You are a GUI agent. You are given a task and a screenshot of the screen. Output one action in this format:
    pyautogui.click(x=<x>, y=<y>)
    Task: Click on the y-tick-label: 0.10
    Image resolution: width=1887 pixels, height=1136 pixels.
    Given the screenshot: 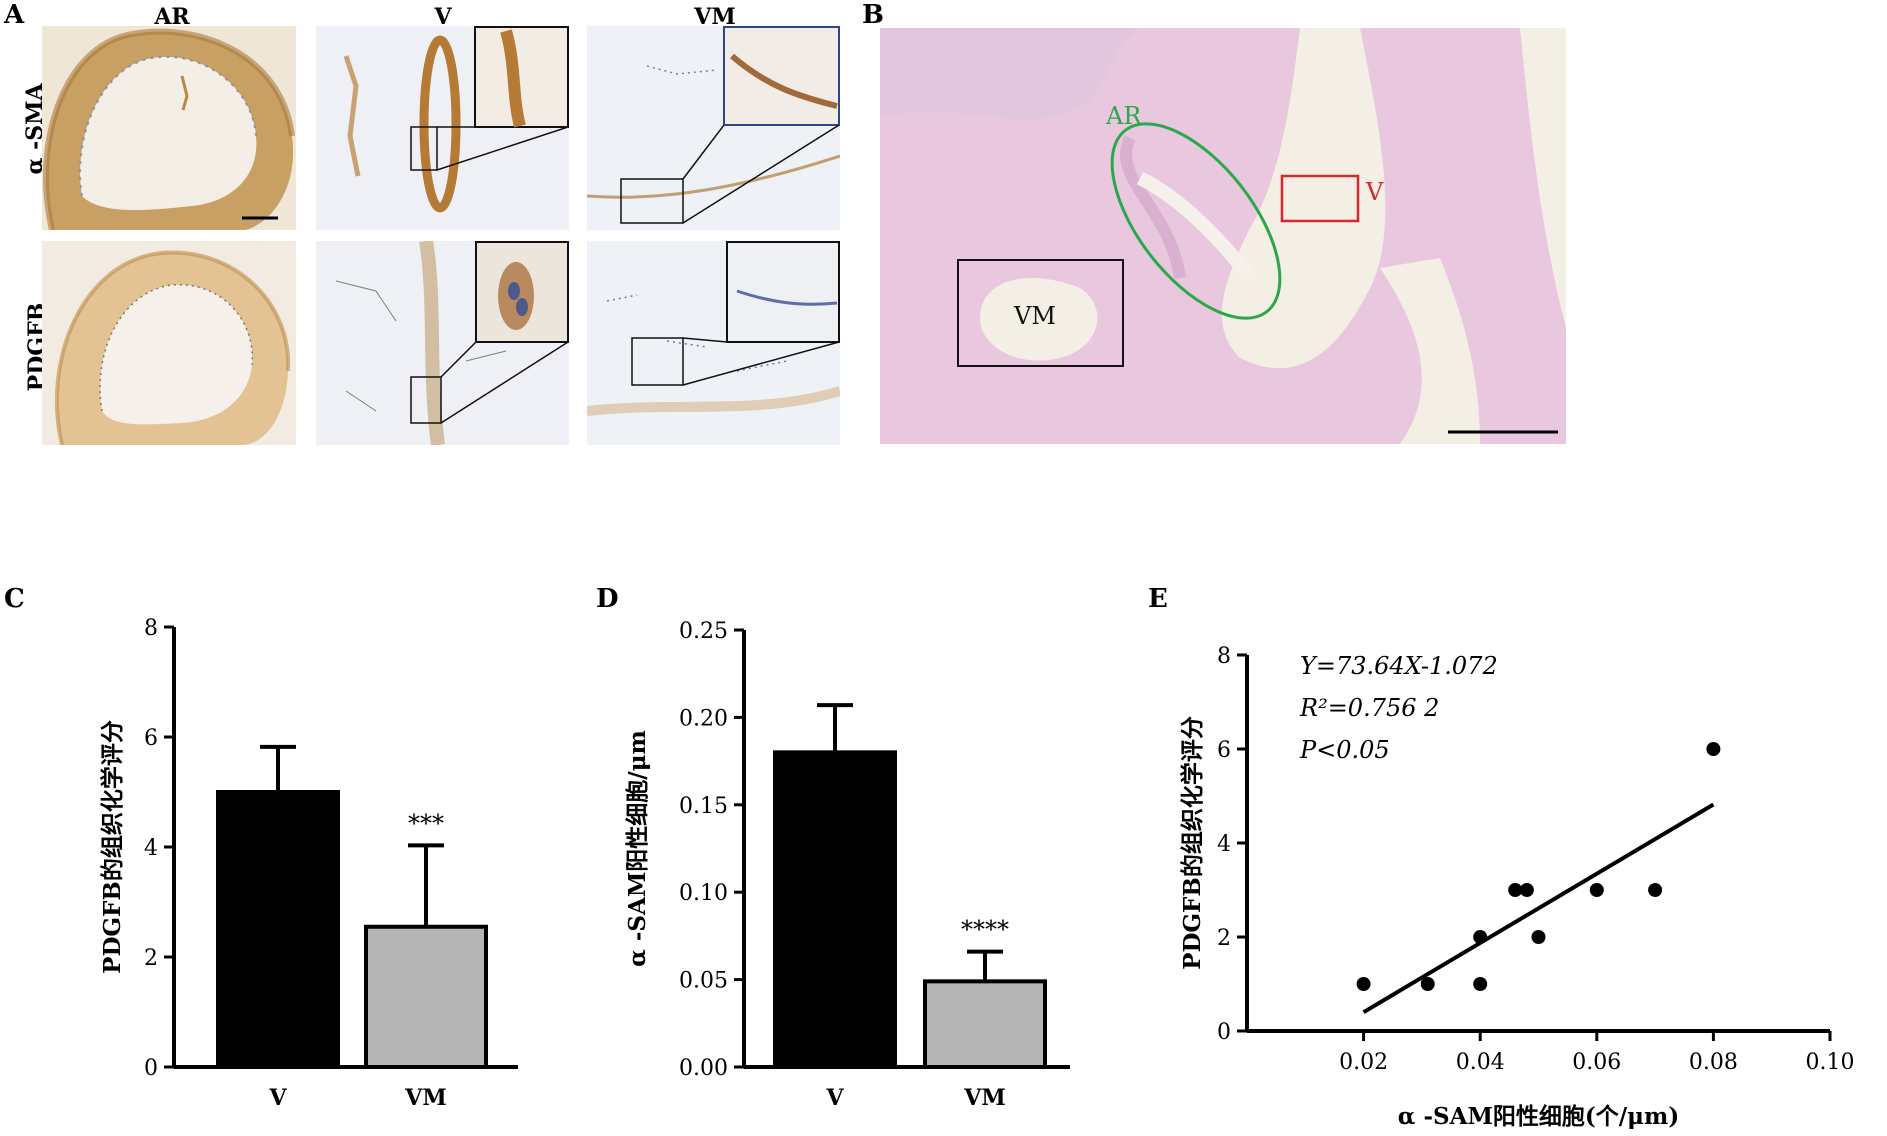 What is the action you would take?
    pyautogui.click(x=703, y=893)
    